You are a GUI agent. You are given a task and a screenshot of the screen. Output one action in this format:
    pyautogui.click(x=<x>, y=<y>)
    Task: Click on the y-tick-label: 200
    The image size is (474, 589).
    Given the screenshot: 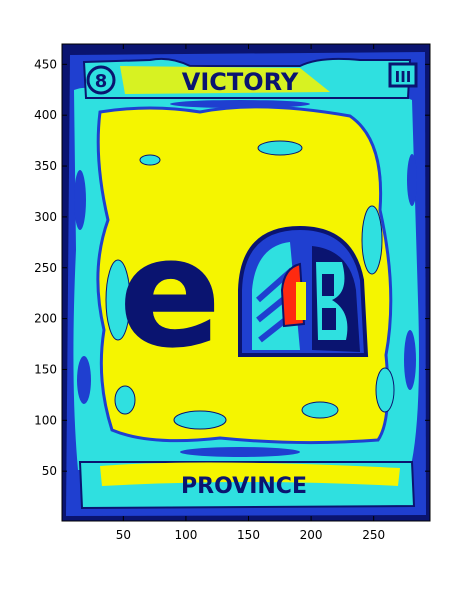 What is the action you would take?
    pyautogui.click(x=45, y=319)
    